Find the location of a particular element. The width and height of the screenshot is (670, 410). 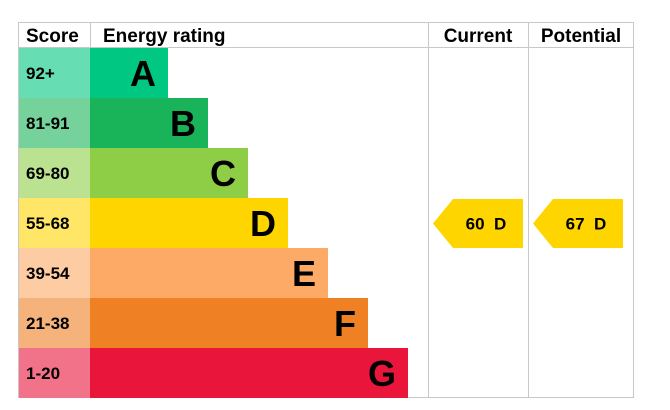

score-cell-d is located at coordinates (54, 223).